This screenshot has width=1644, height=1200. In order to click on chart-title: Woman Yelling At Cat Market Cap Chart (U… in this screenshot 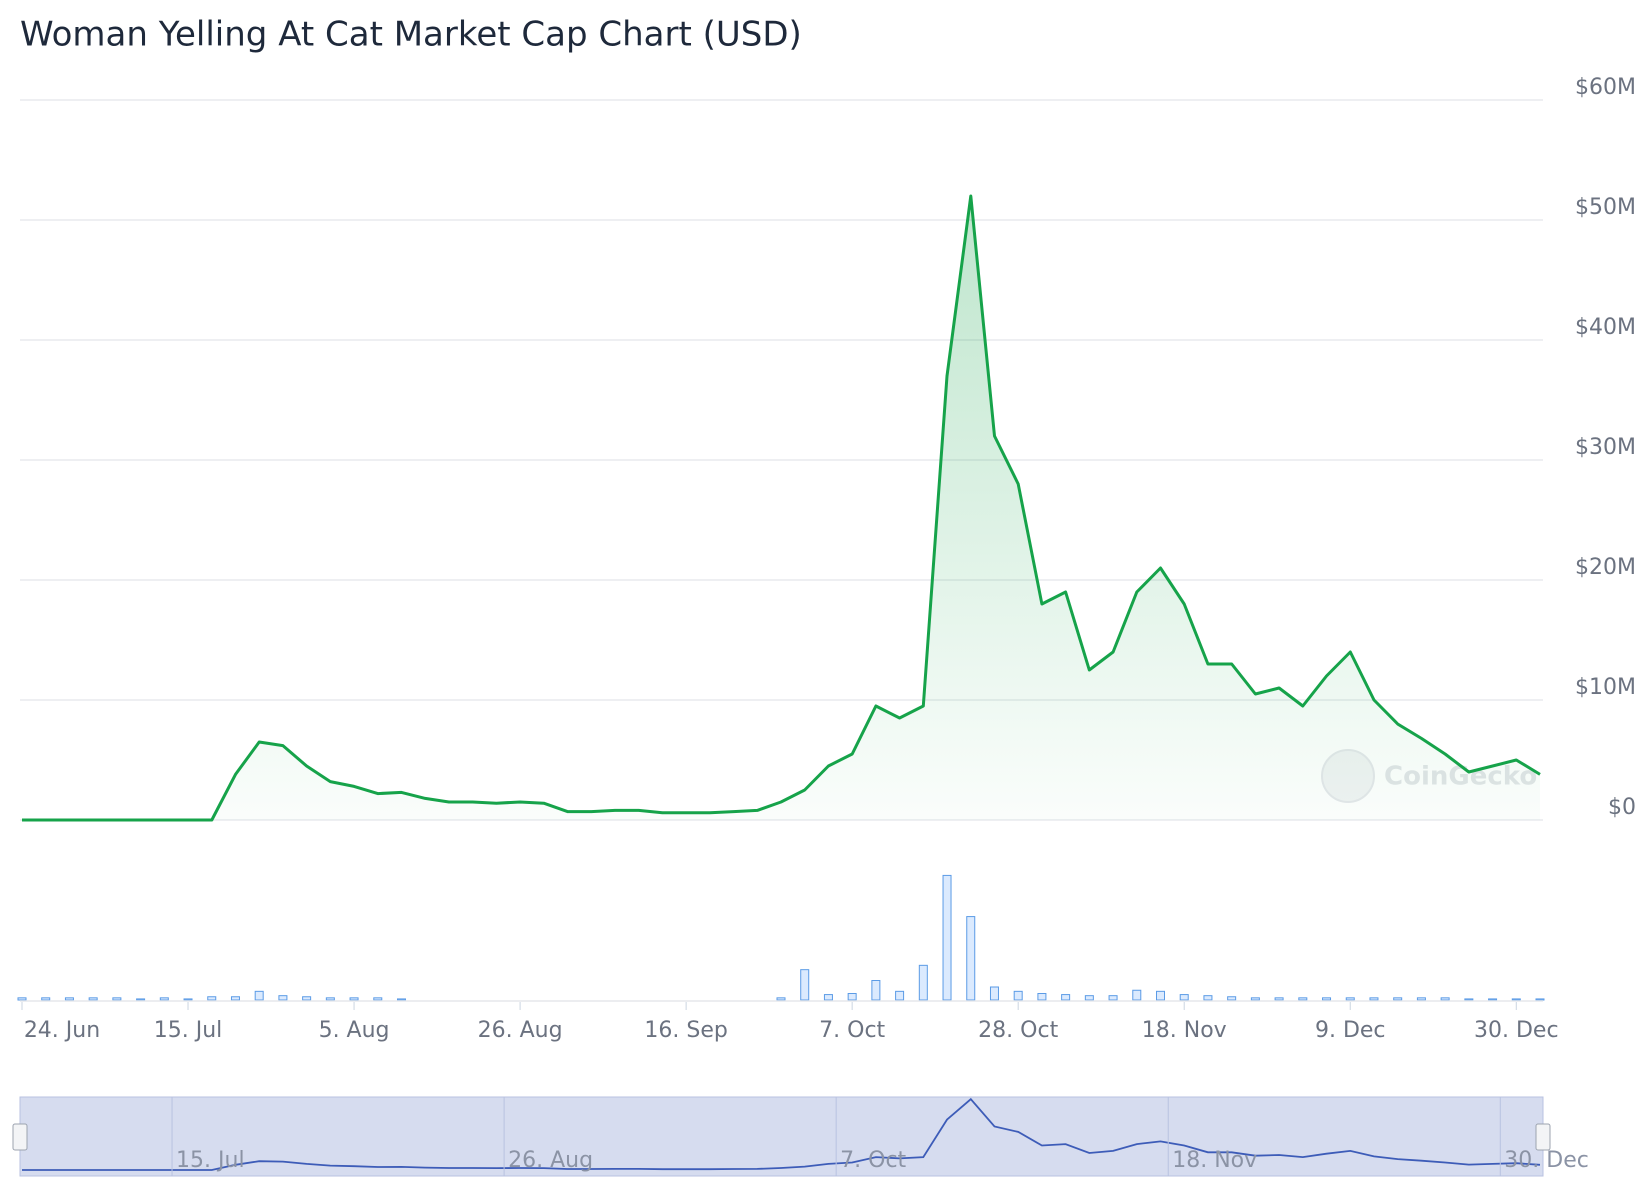, I will do `click(411, 35)`.